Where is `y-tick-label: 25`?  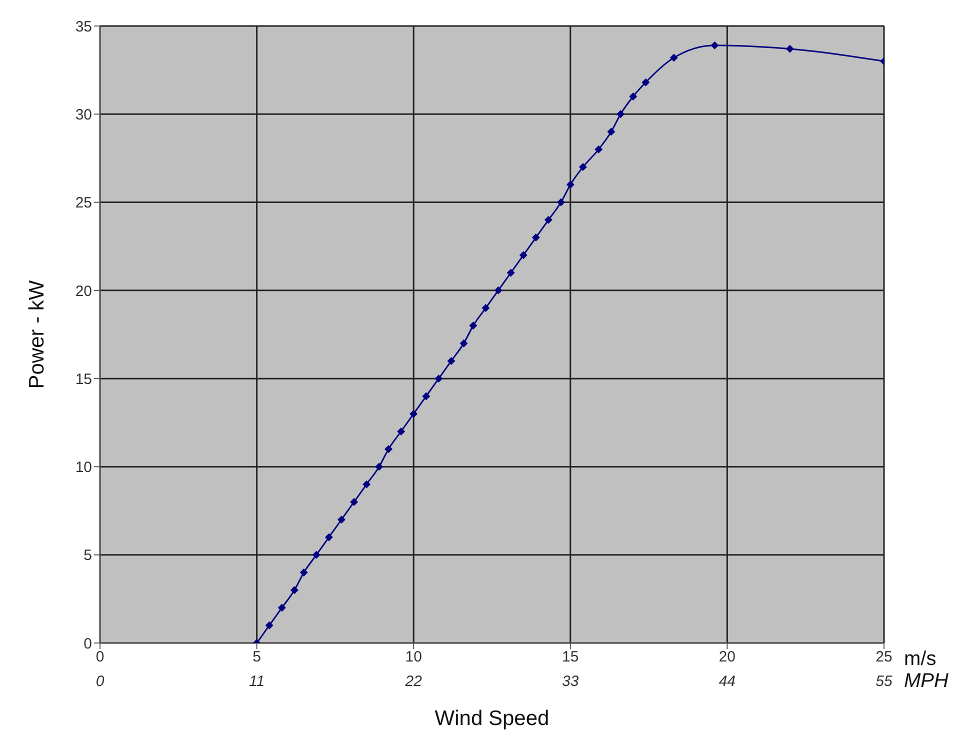 y-tick-label: 25 is located at coordinates (83, 203).